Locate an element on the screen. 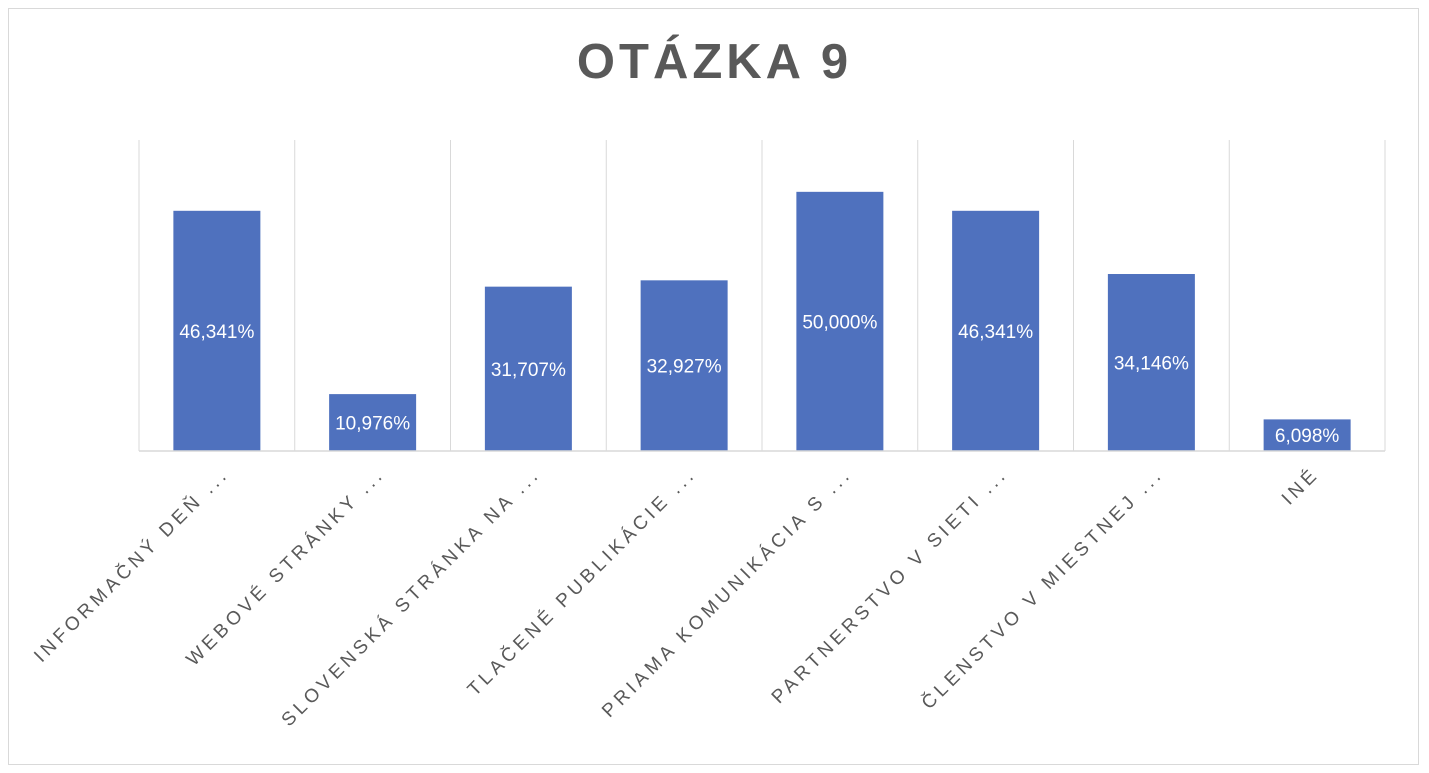 Image resolution: width=1429 pixels, height=773 pixels. data-label: 6,098% is located at coordinates (1307, 436).